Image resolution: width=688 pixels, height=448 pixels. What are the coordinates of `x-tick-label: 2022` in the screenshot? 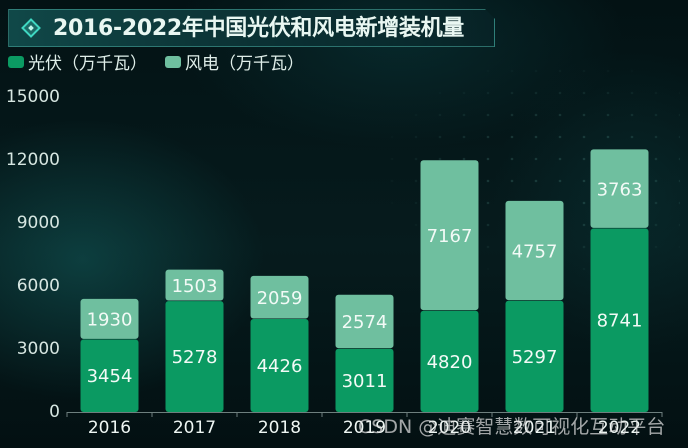 It's located at (619, 428).